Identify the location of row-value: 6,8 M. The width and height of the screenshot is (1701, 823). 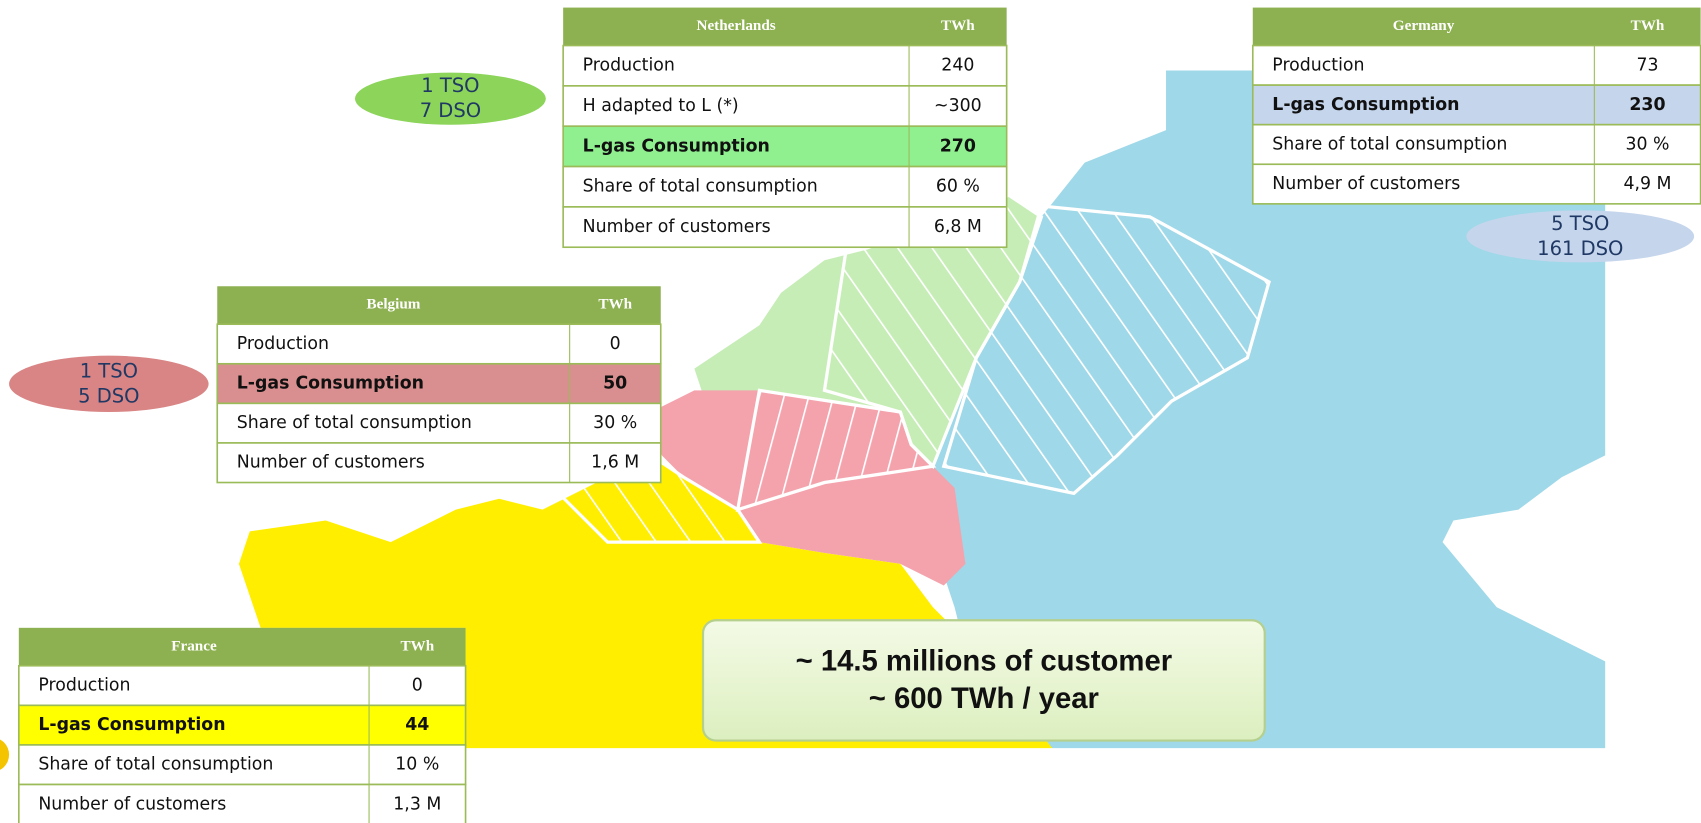
(958, 227).